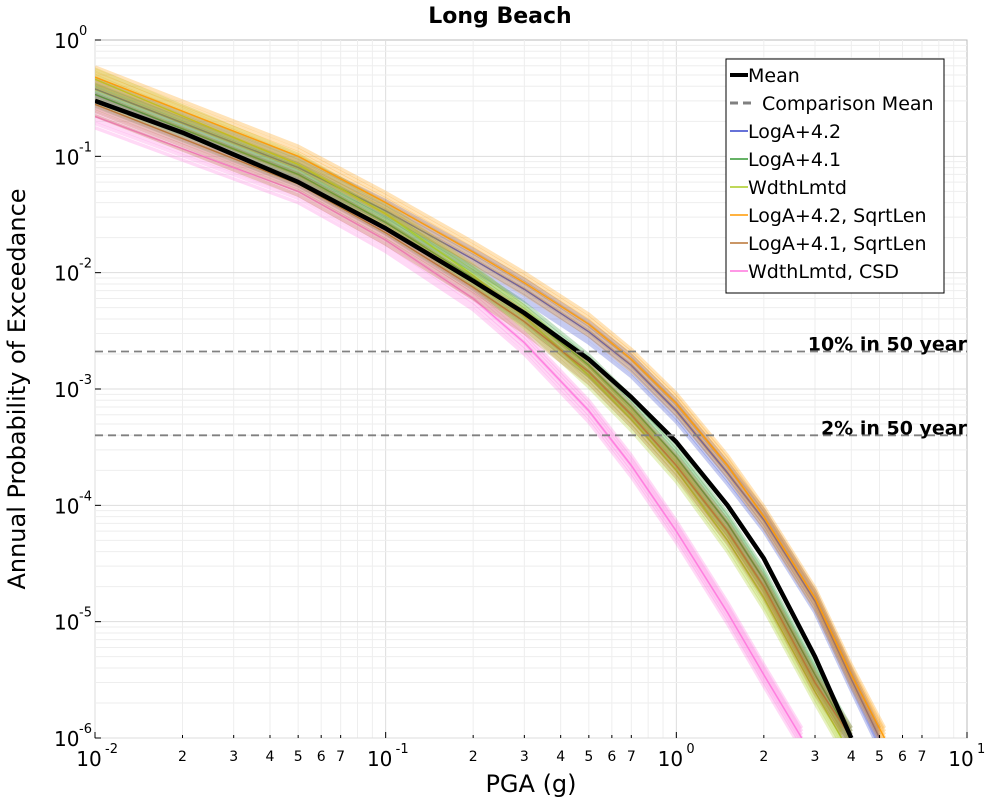  Describe the element at coordinates (111, 749) in the screenshot. I see `x-tick-exponent: -2` at that location.